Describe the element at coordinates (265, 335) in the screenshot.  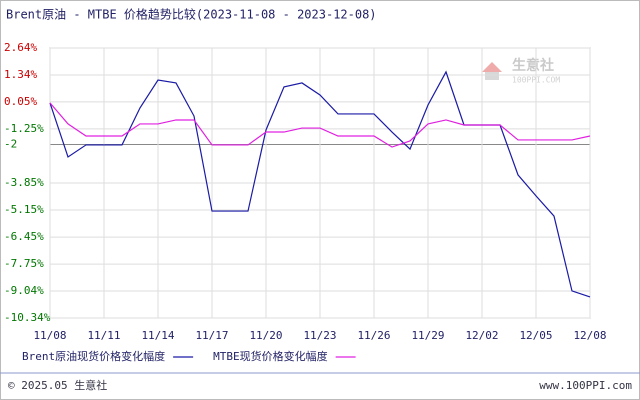
I see `x-tick-label: 11/20` at that location.